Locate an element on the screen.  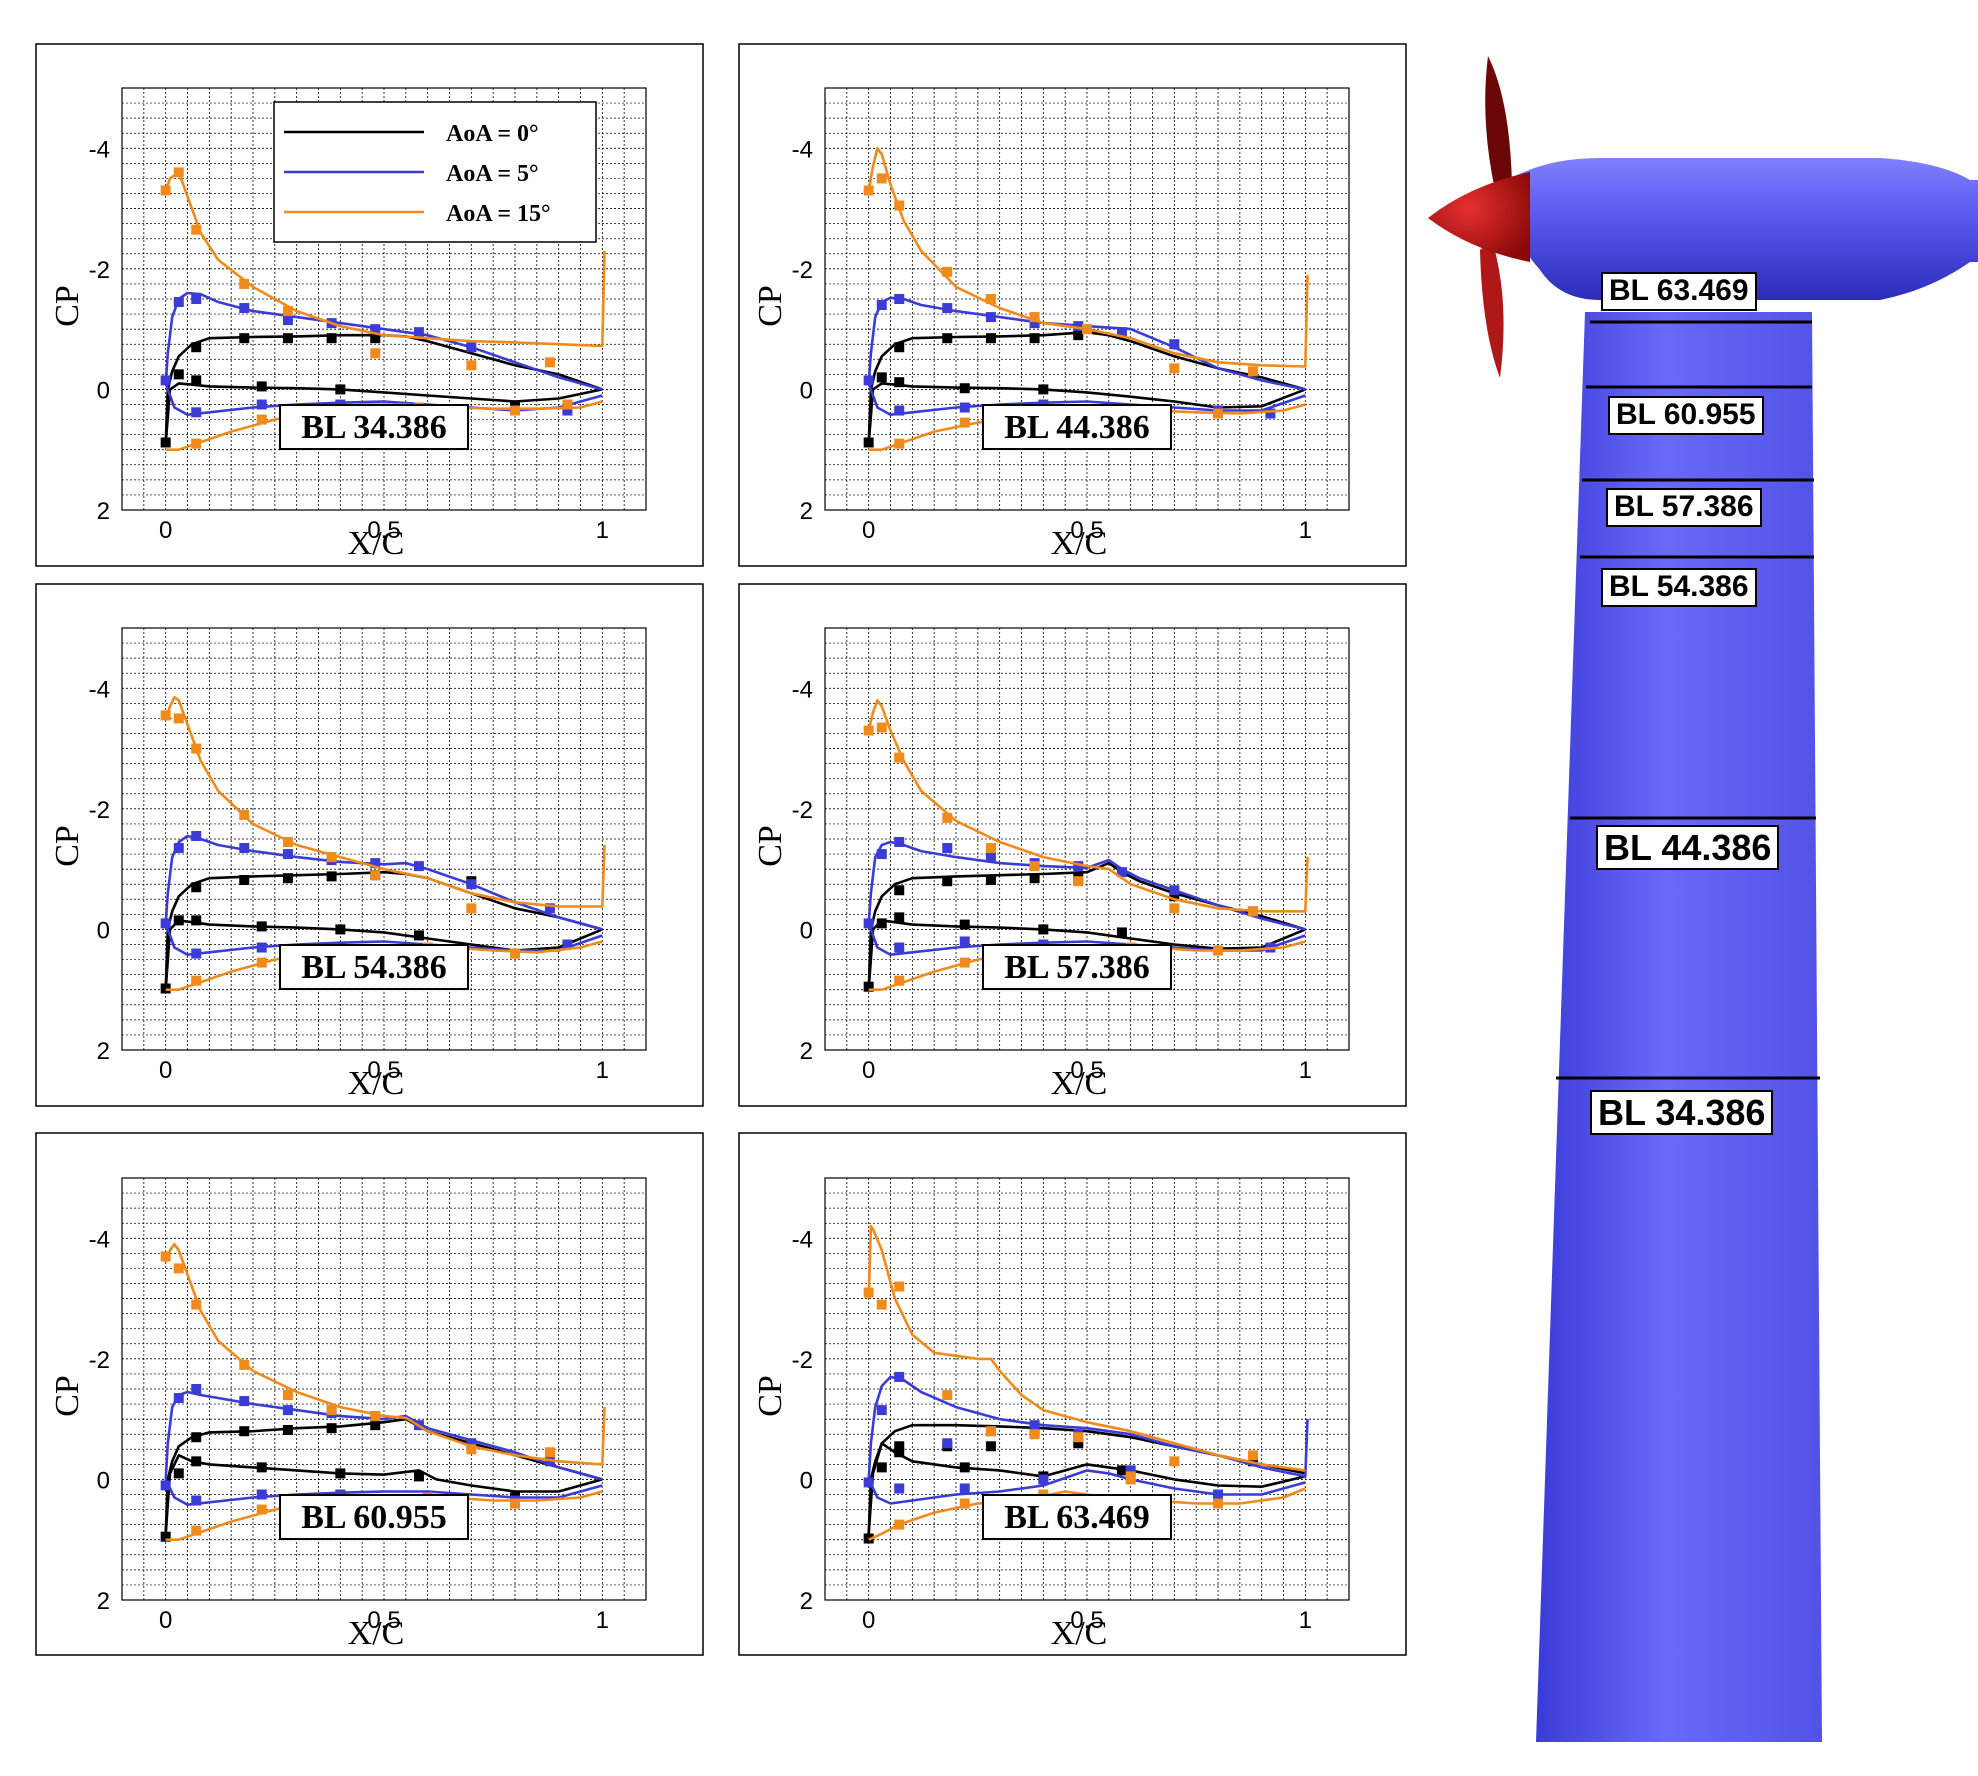
x-tick-label: 0.5 is located at coordinates (1086, 1620).